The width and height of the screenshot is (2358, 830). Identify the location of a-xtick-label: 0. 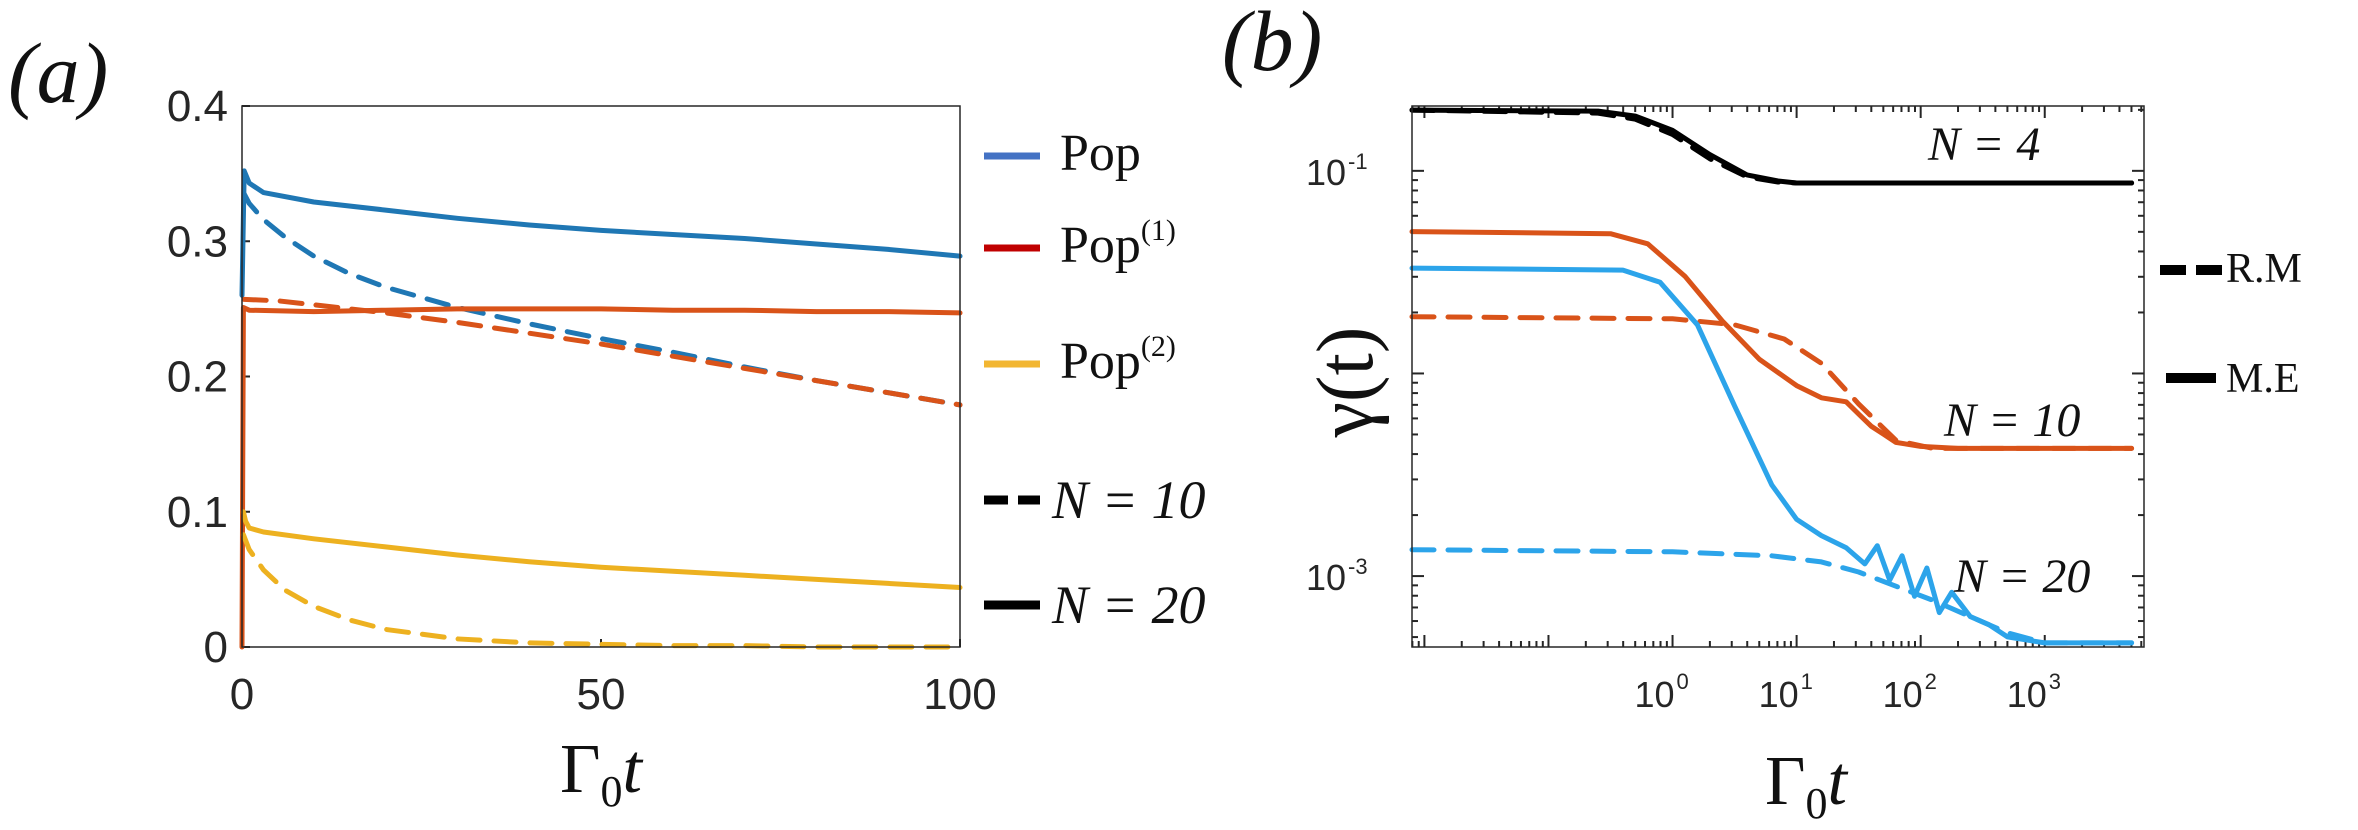
(242, 694).